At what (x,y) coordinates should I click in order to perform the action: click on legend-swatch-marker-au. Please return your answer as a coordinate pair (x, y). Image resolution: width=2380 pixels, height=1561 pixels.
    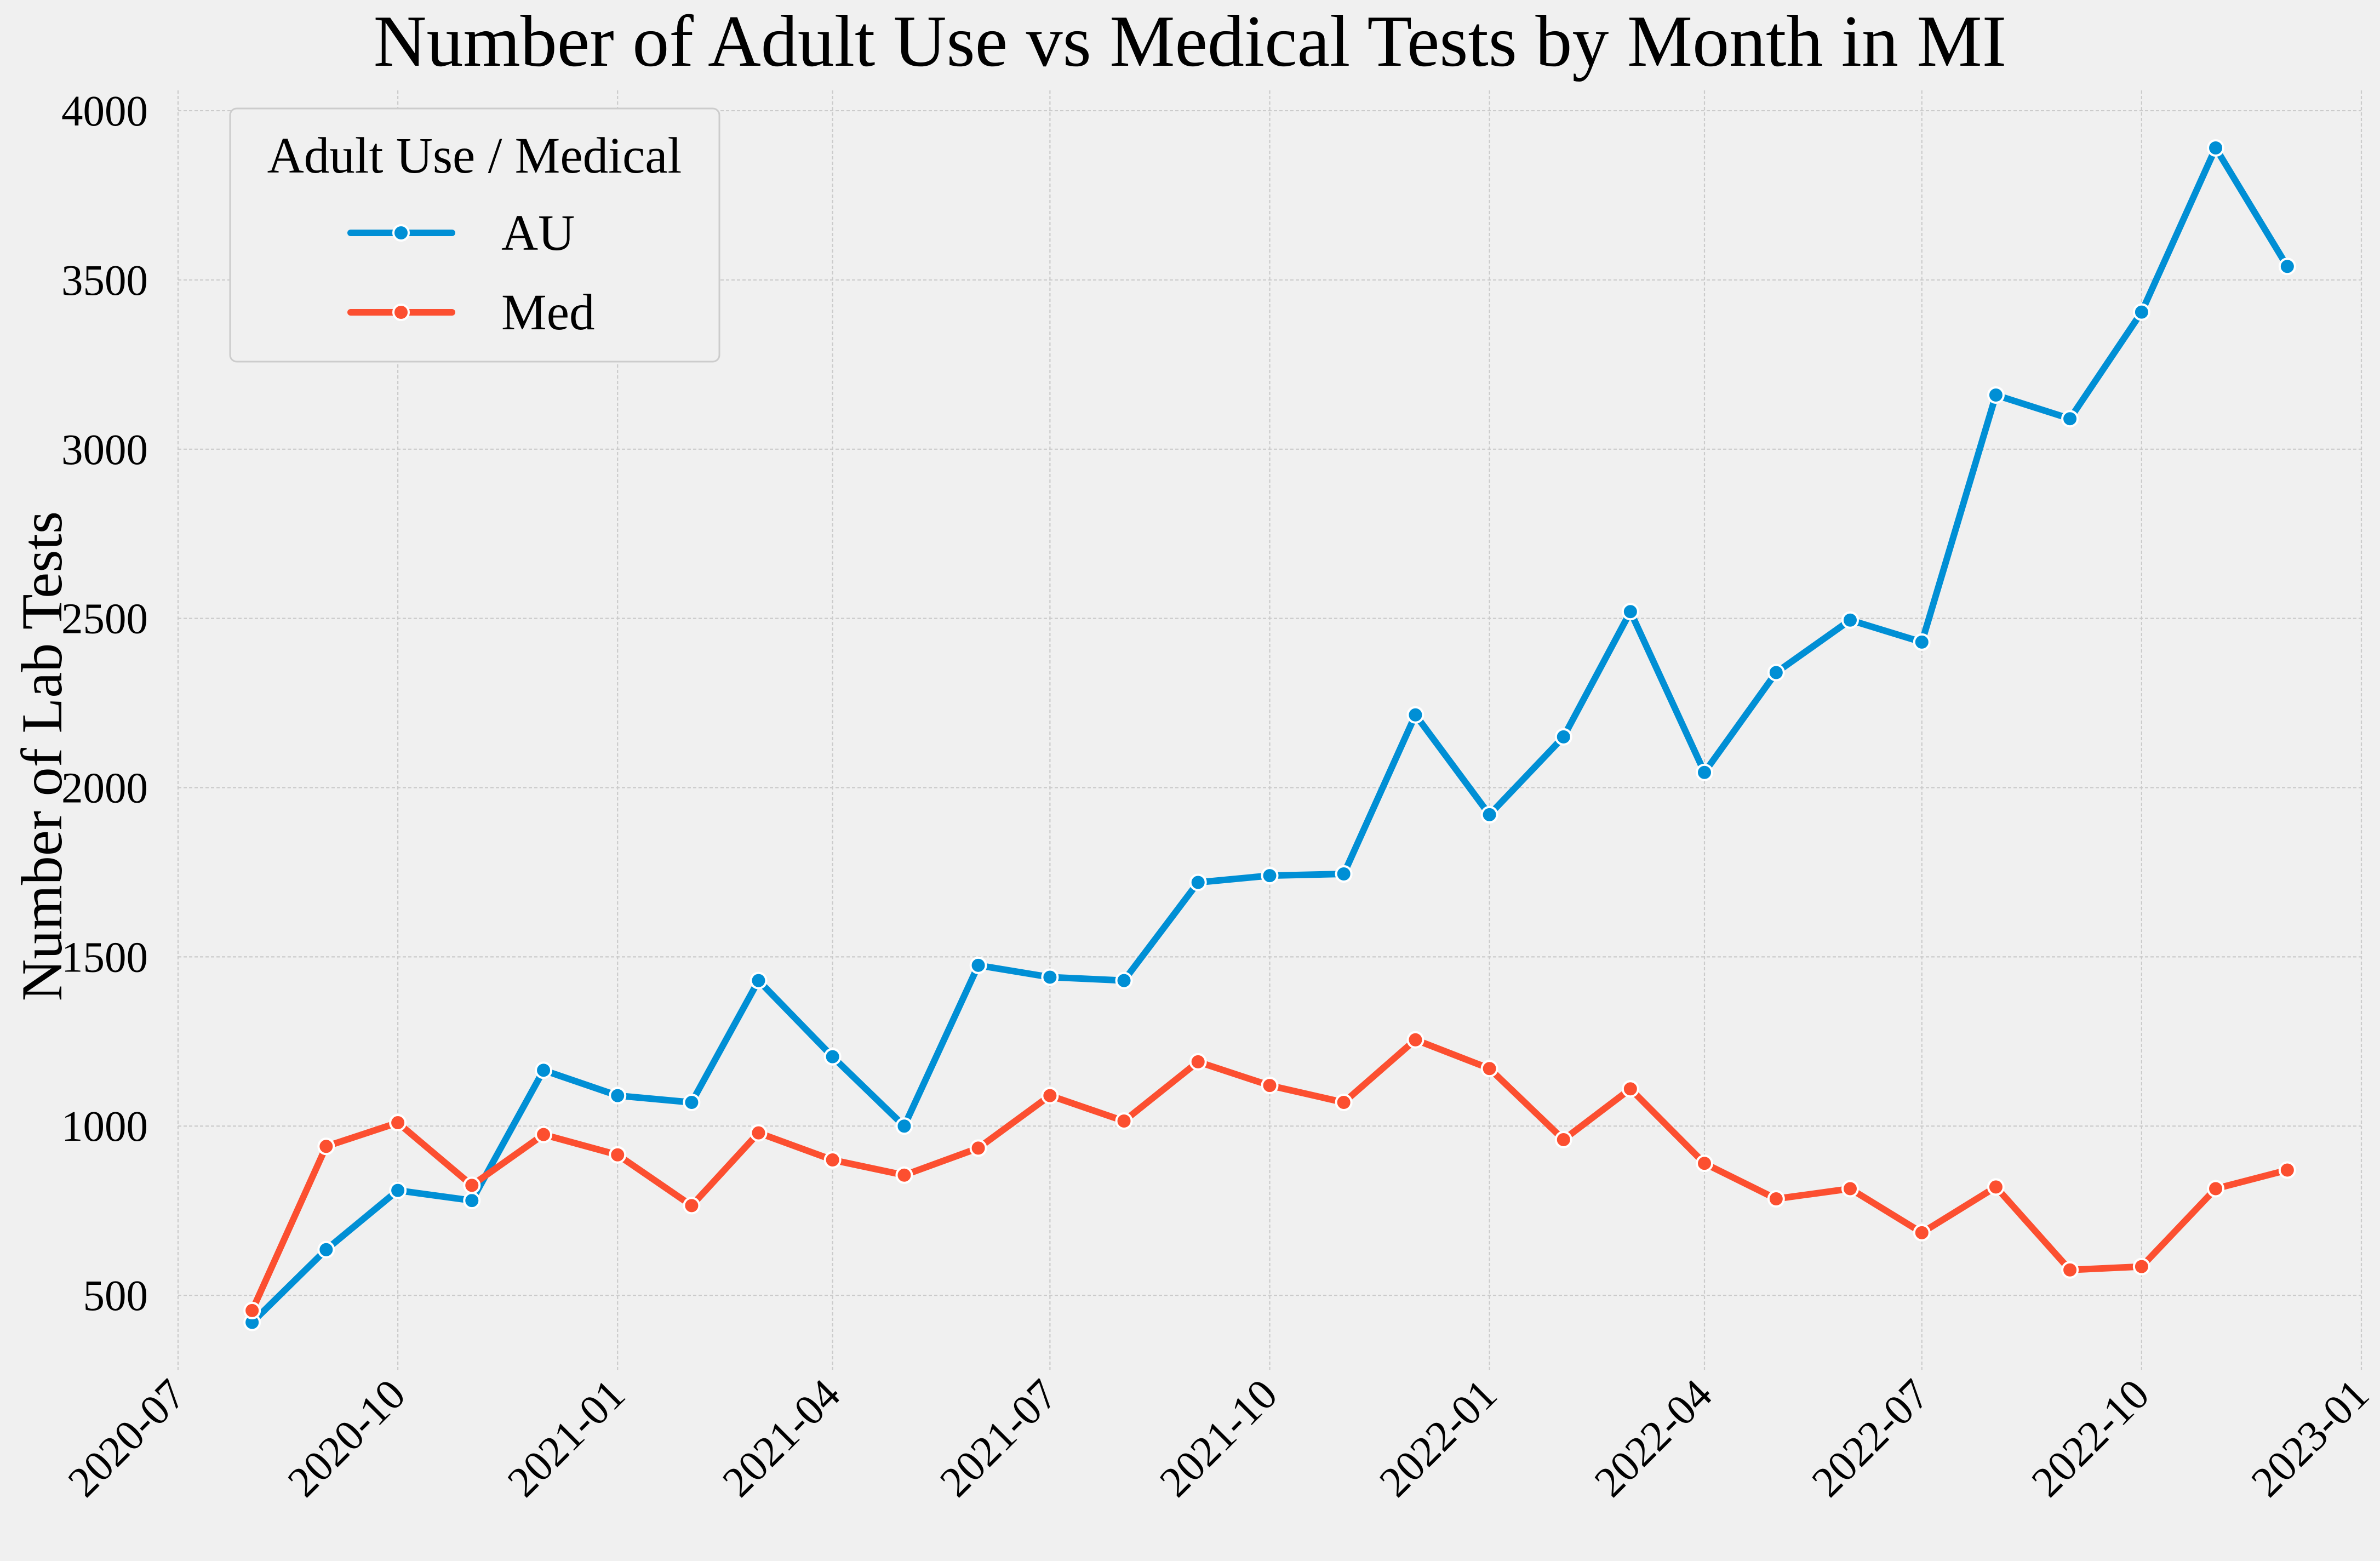
    Looking at the image, I should click on (401, 233).